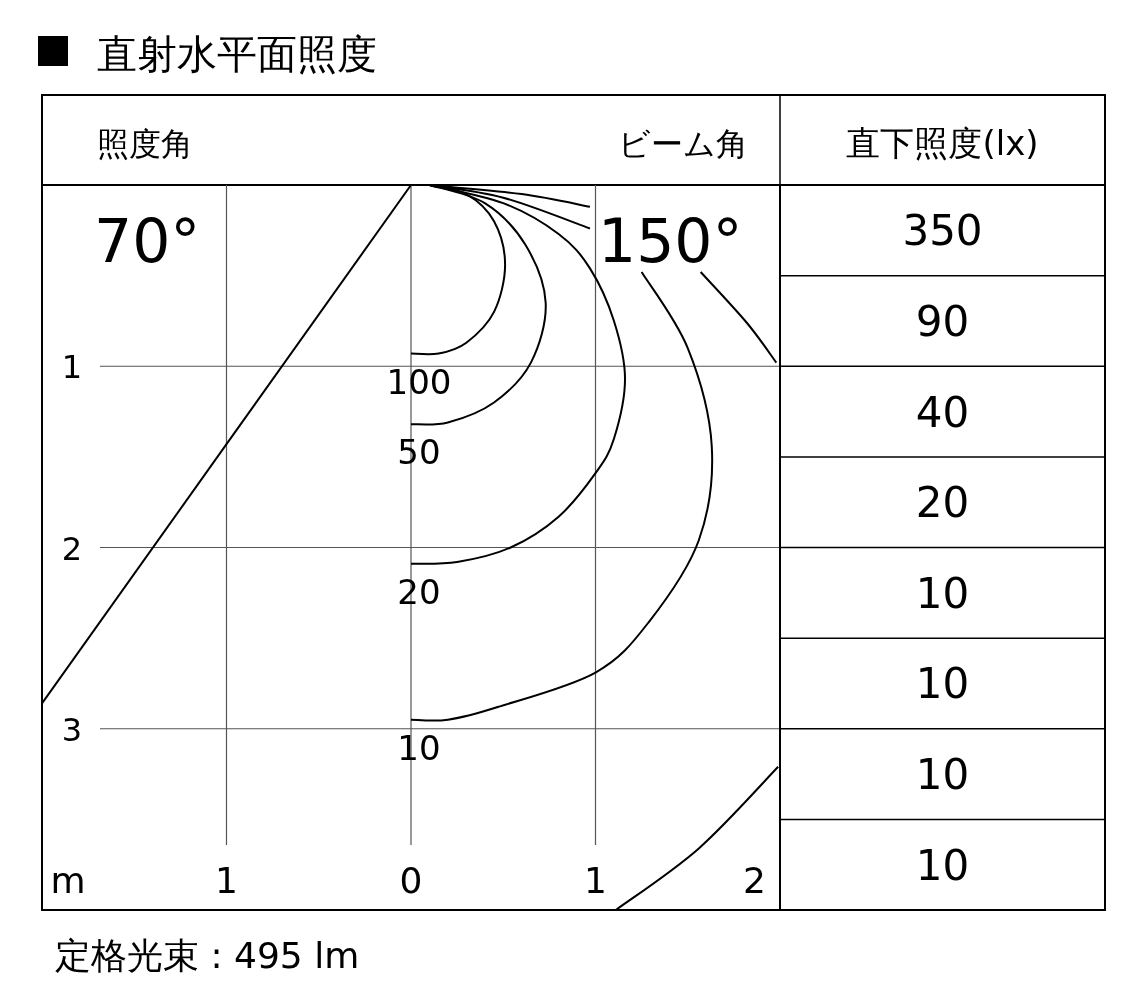 The image size is (1127, 999). What do you see at coordinates (147, 241) in the screenshot?
I see `annotation: 70°` at bounding box center [147, 241].